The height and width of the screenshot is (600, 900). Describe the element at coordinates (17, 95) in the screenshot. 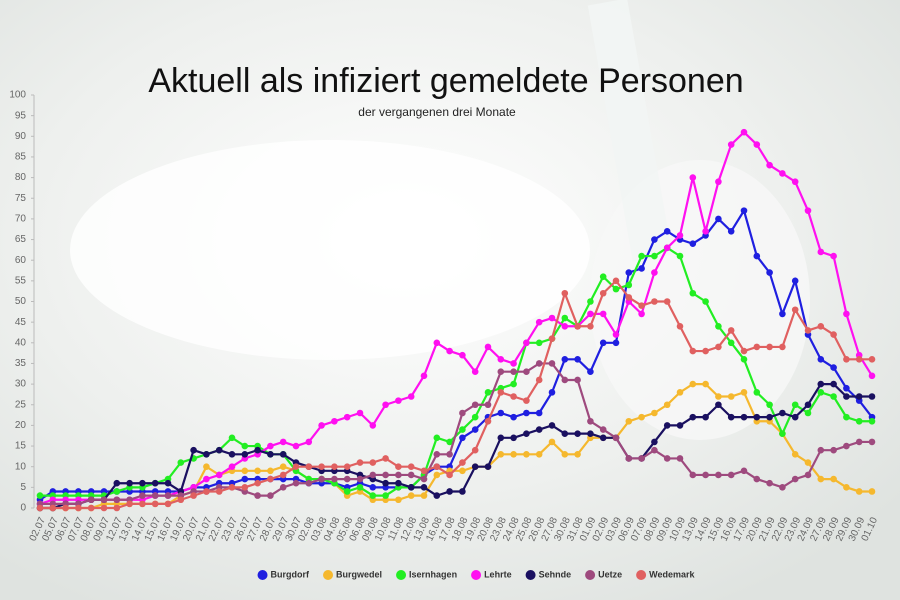

I see `y-tick-label: 100` at that location.